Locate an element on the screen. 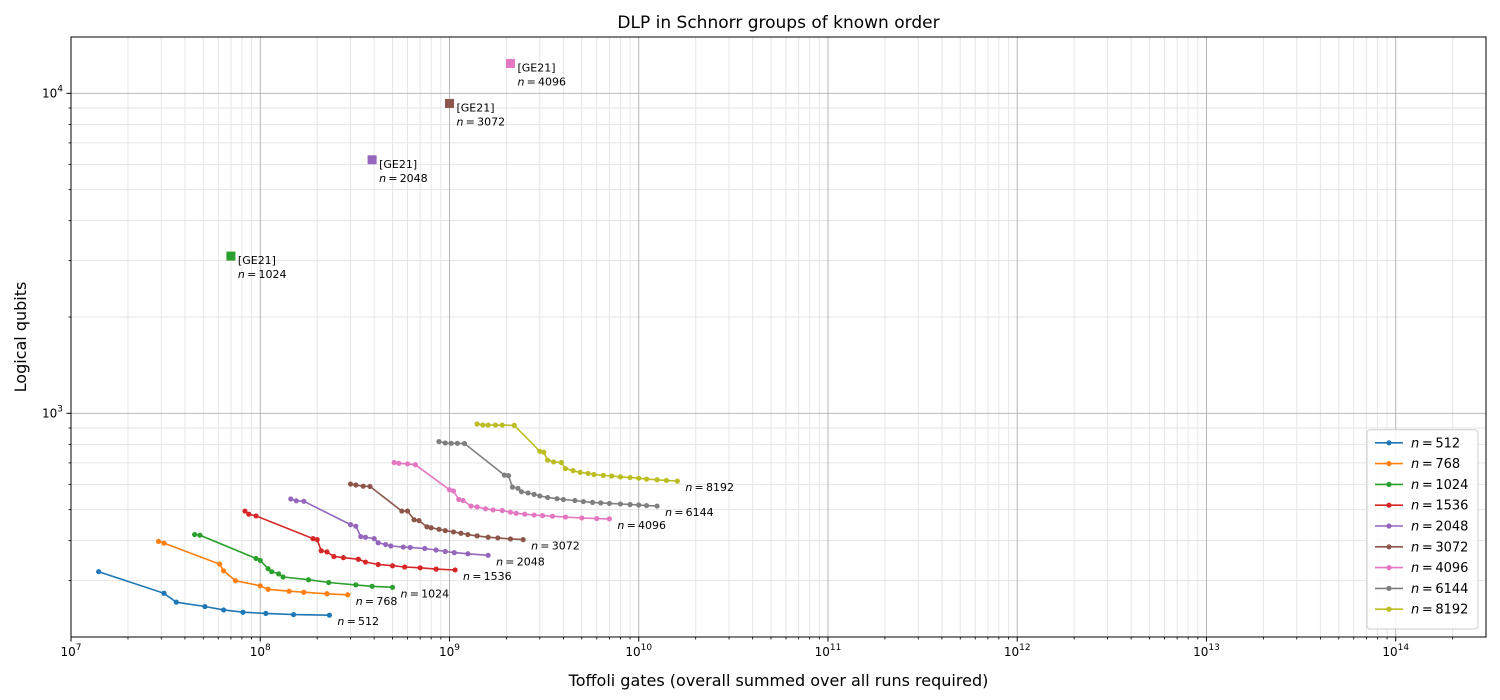 The image size is (1500, 700). legend-item-6: n = 4096 is located at coordinates (1421, 568).